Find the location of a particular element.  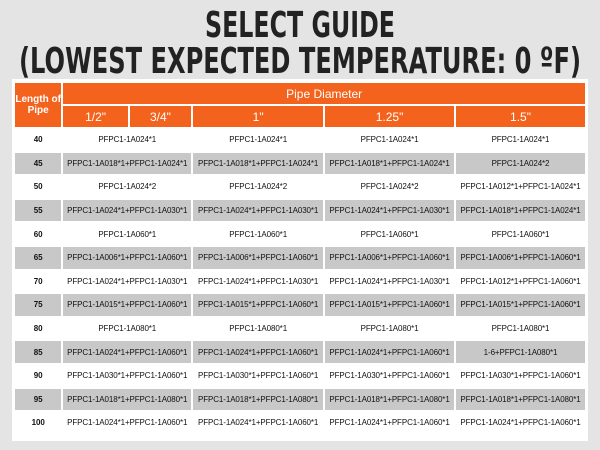

length-of-pipe-header: Length of Pipe is located at coordinates (38, 105).